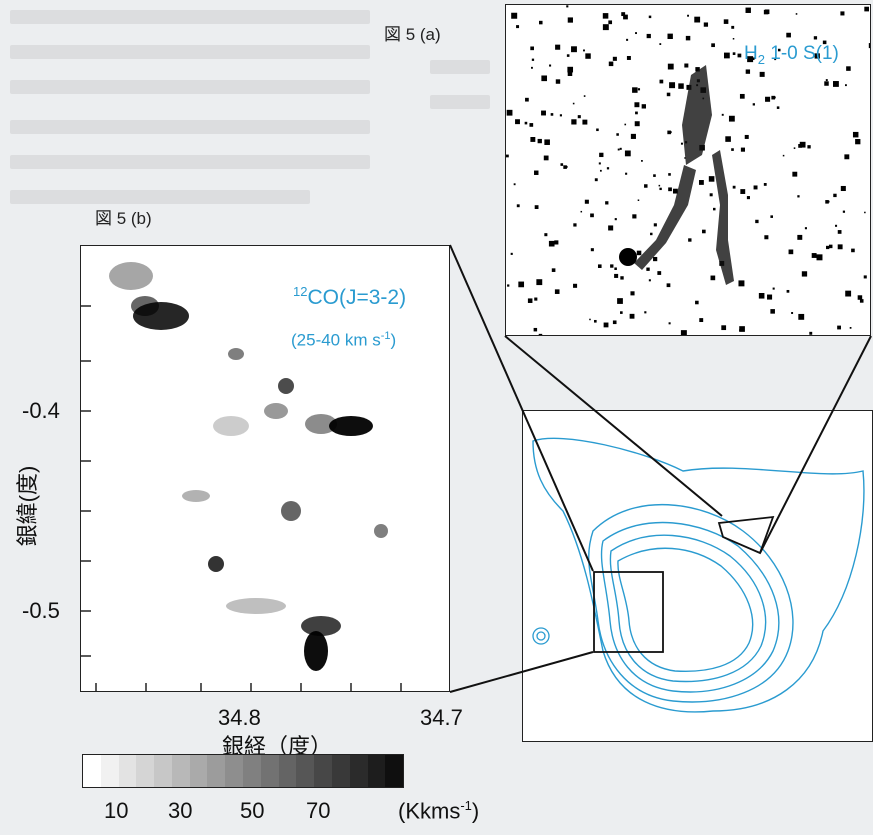 The image size is (873, 835). Describe the element at coordinates (318, 810) in the screenshot. I see `colorbar-tick-label: 70` at that location.